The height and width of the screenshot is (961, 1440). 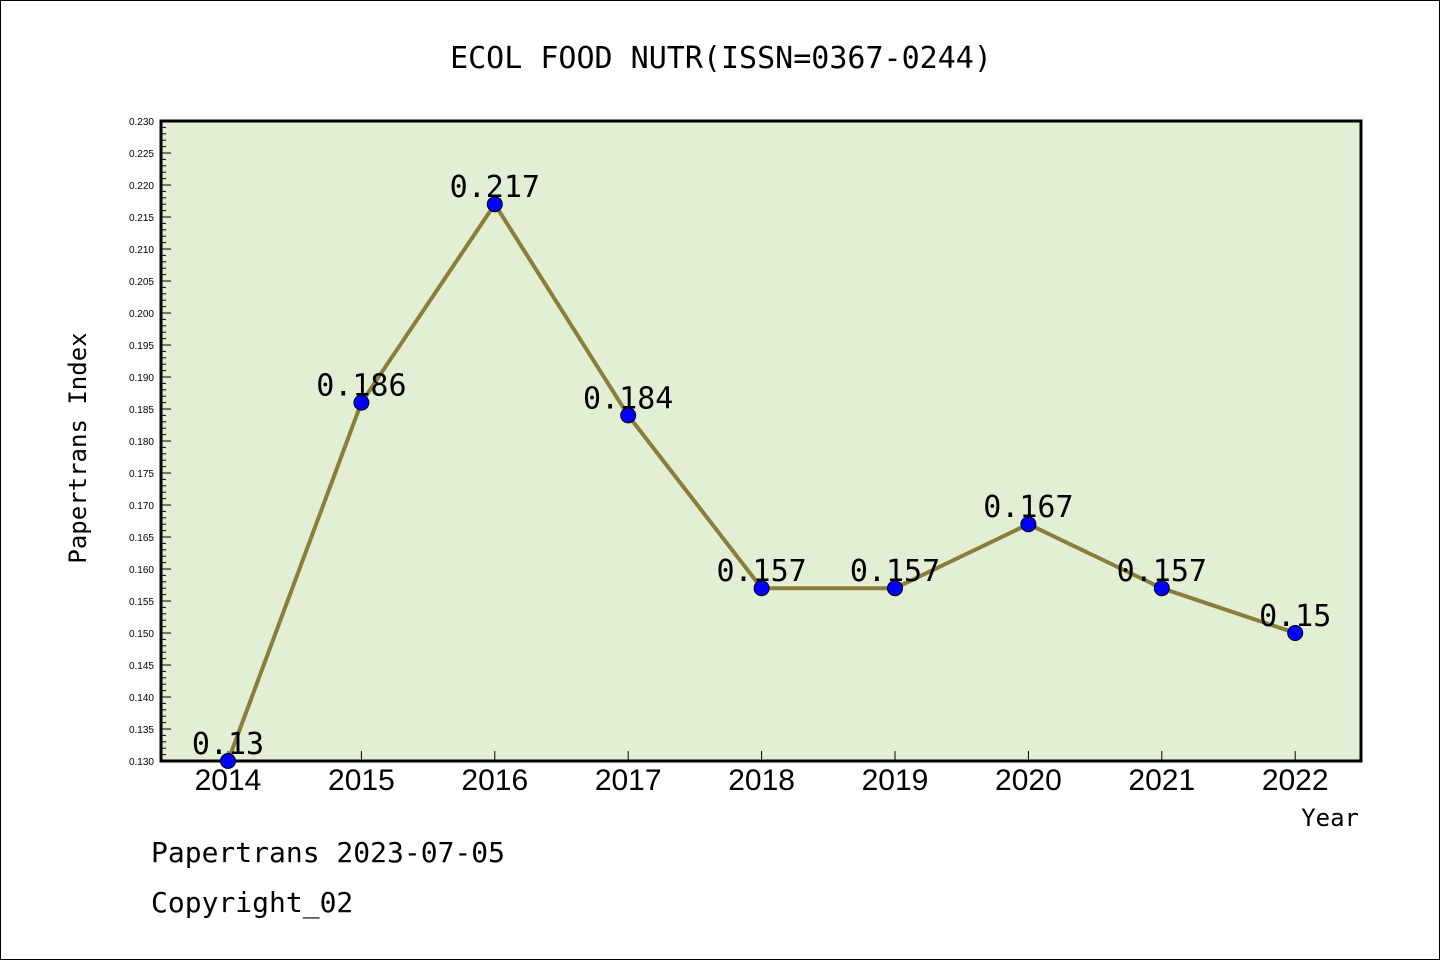 I want to click on y-tick-label: 0.230, so click(x=141, y=122).